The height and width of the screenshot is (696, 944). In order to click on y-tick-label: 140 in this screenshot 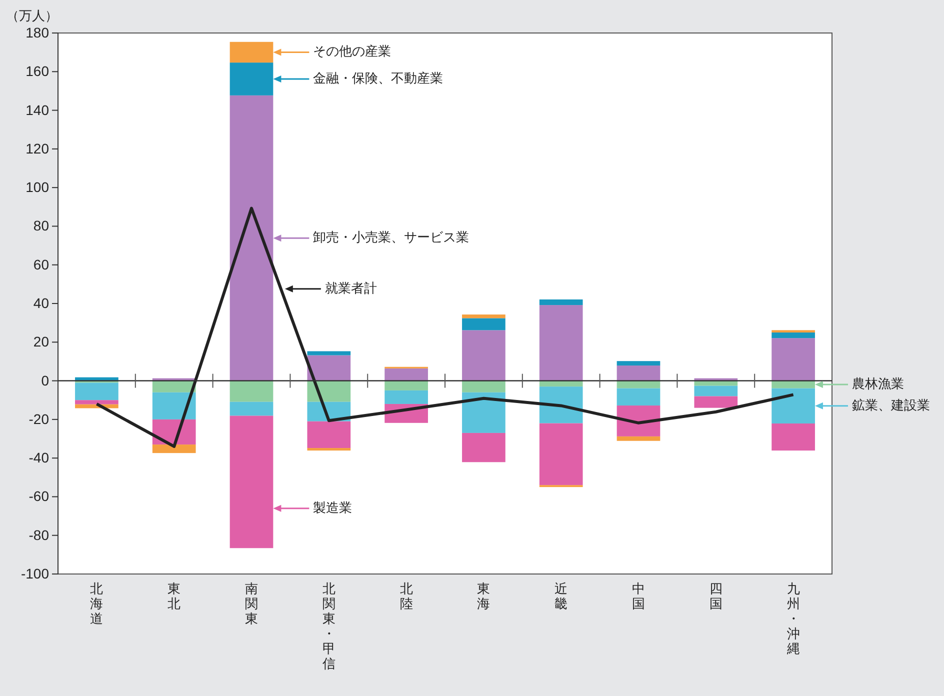, I will do `click(38, 110)`.